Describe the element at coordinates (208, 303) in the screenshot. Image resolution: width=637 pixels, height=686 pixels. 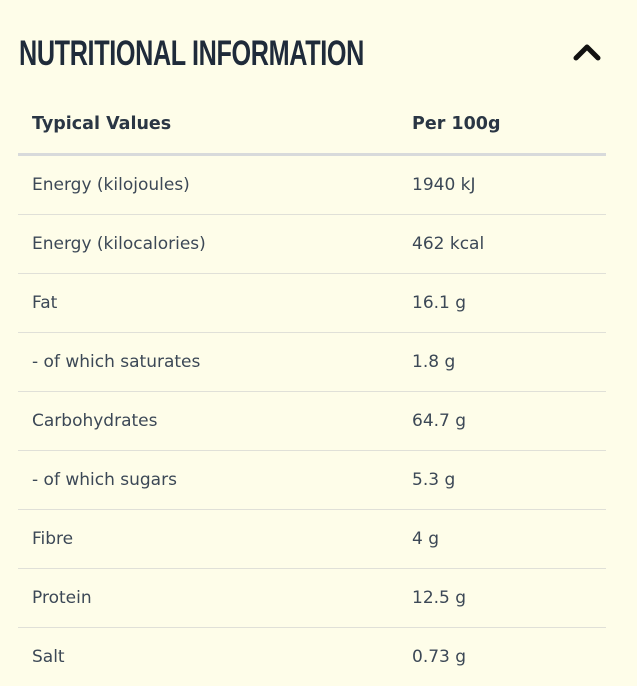
I see `nutrient-label: Fat` at that location.